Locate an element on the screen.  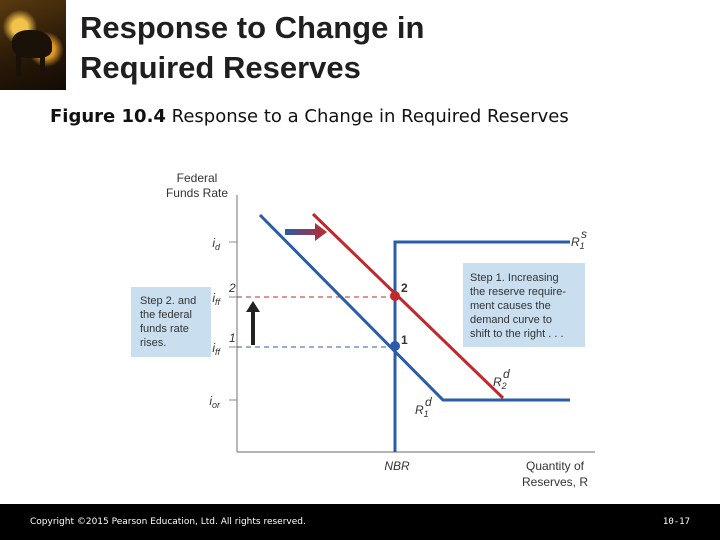
step2-line: the federal is located at coordinates (166, 315).